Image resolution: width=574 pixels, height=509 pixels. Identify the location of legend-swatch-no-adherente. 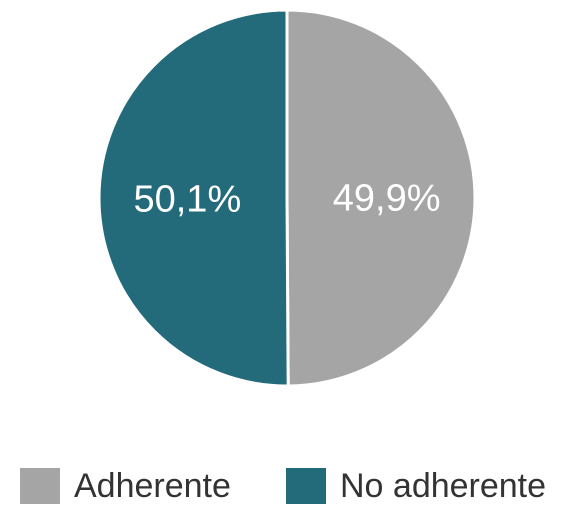
(306, 486).